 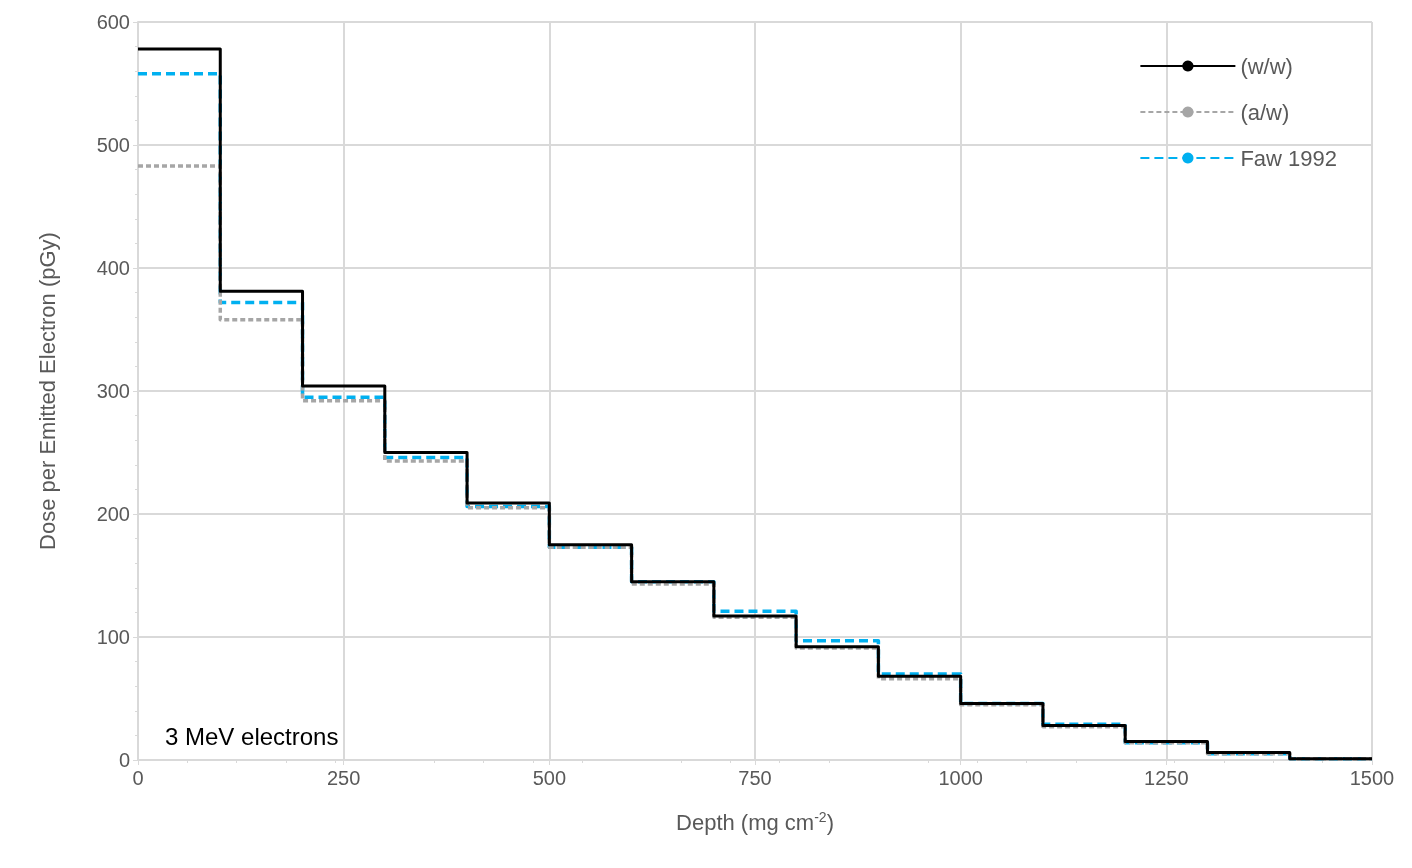 What do you see at coordinates (113, 22) in the screenshot?
I see `y-tick-label: 600` at bounding box center [113, 22].